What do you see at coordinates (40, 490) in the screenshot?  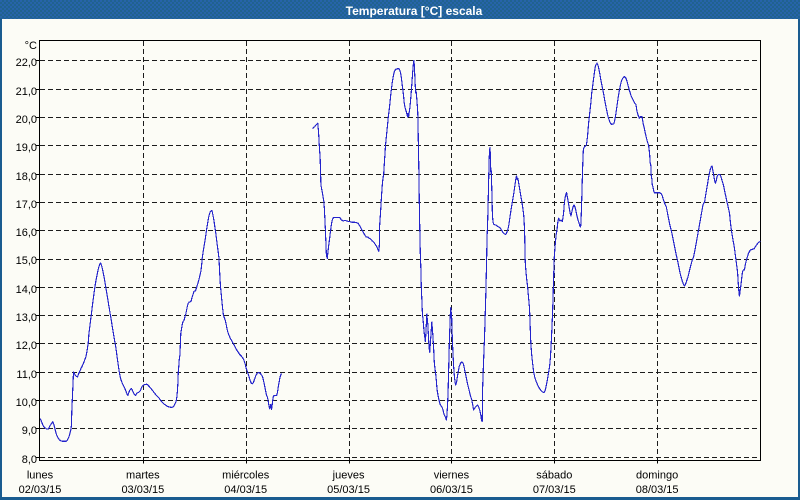 I see `svg-text: 02/03/15` at bounding box center [40, 490].